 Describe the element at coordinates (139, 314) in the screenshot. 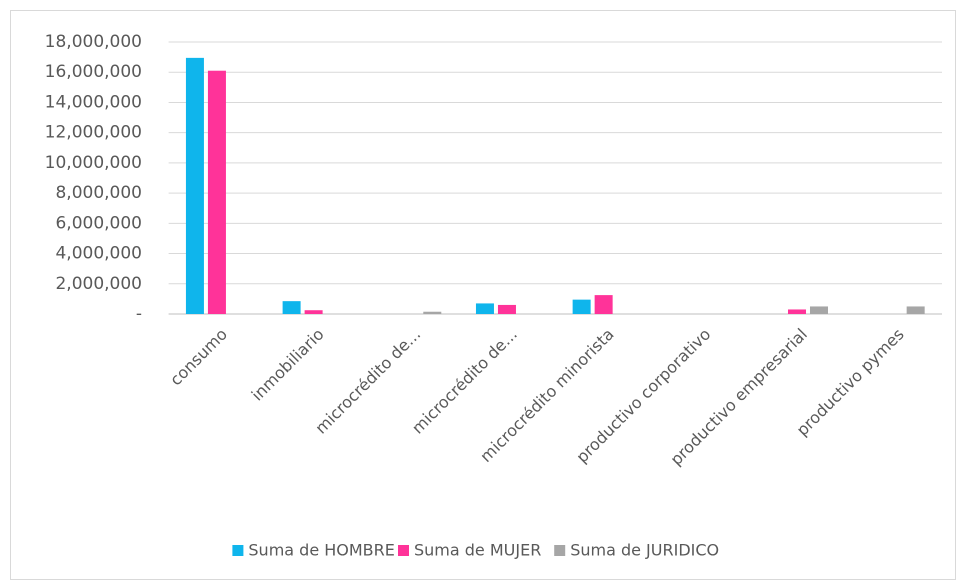

I see `y-tick-label: -` at that location.